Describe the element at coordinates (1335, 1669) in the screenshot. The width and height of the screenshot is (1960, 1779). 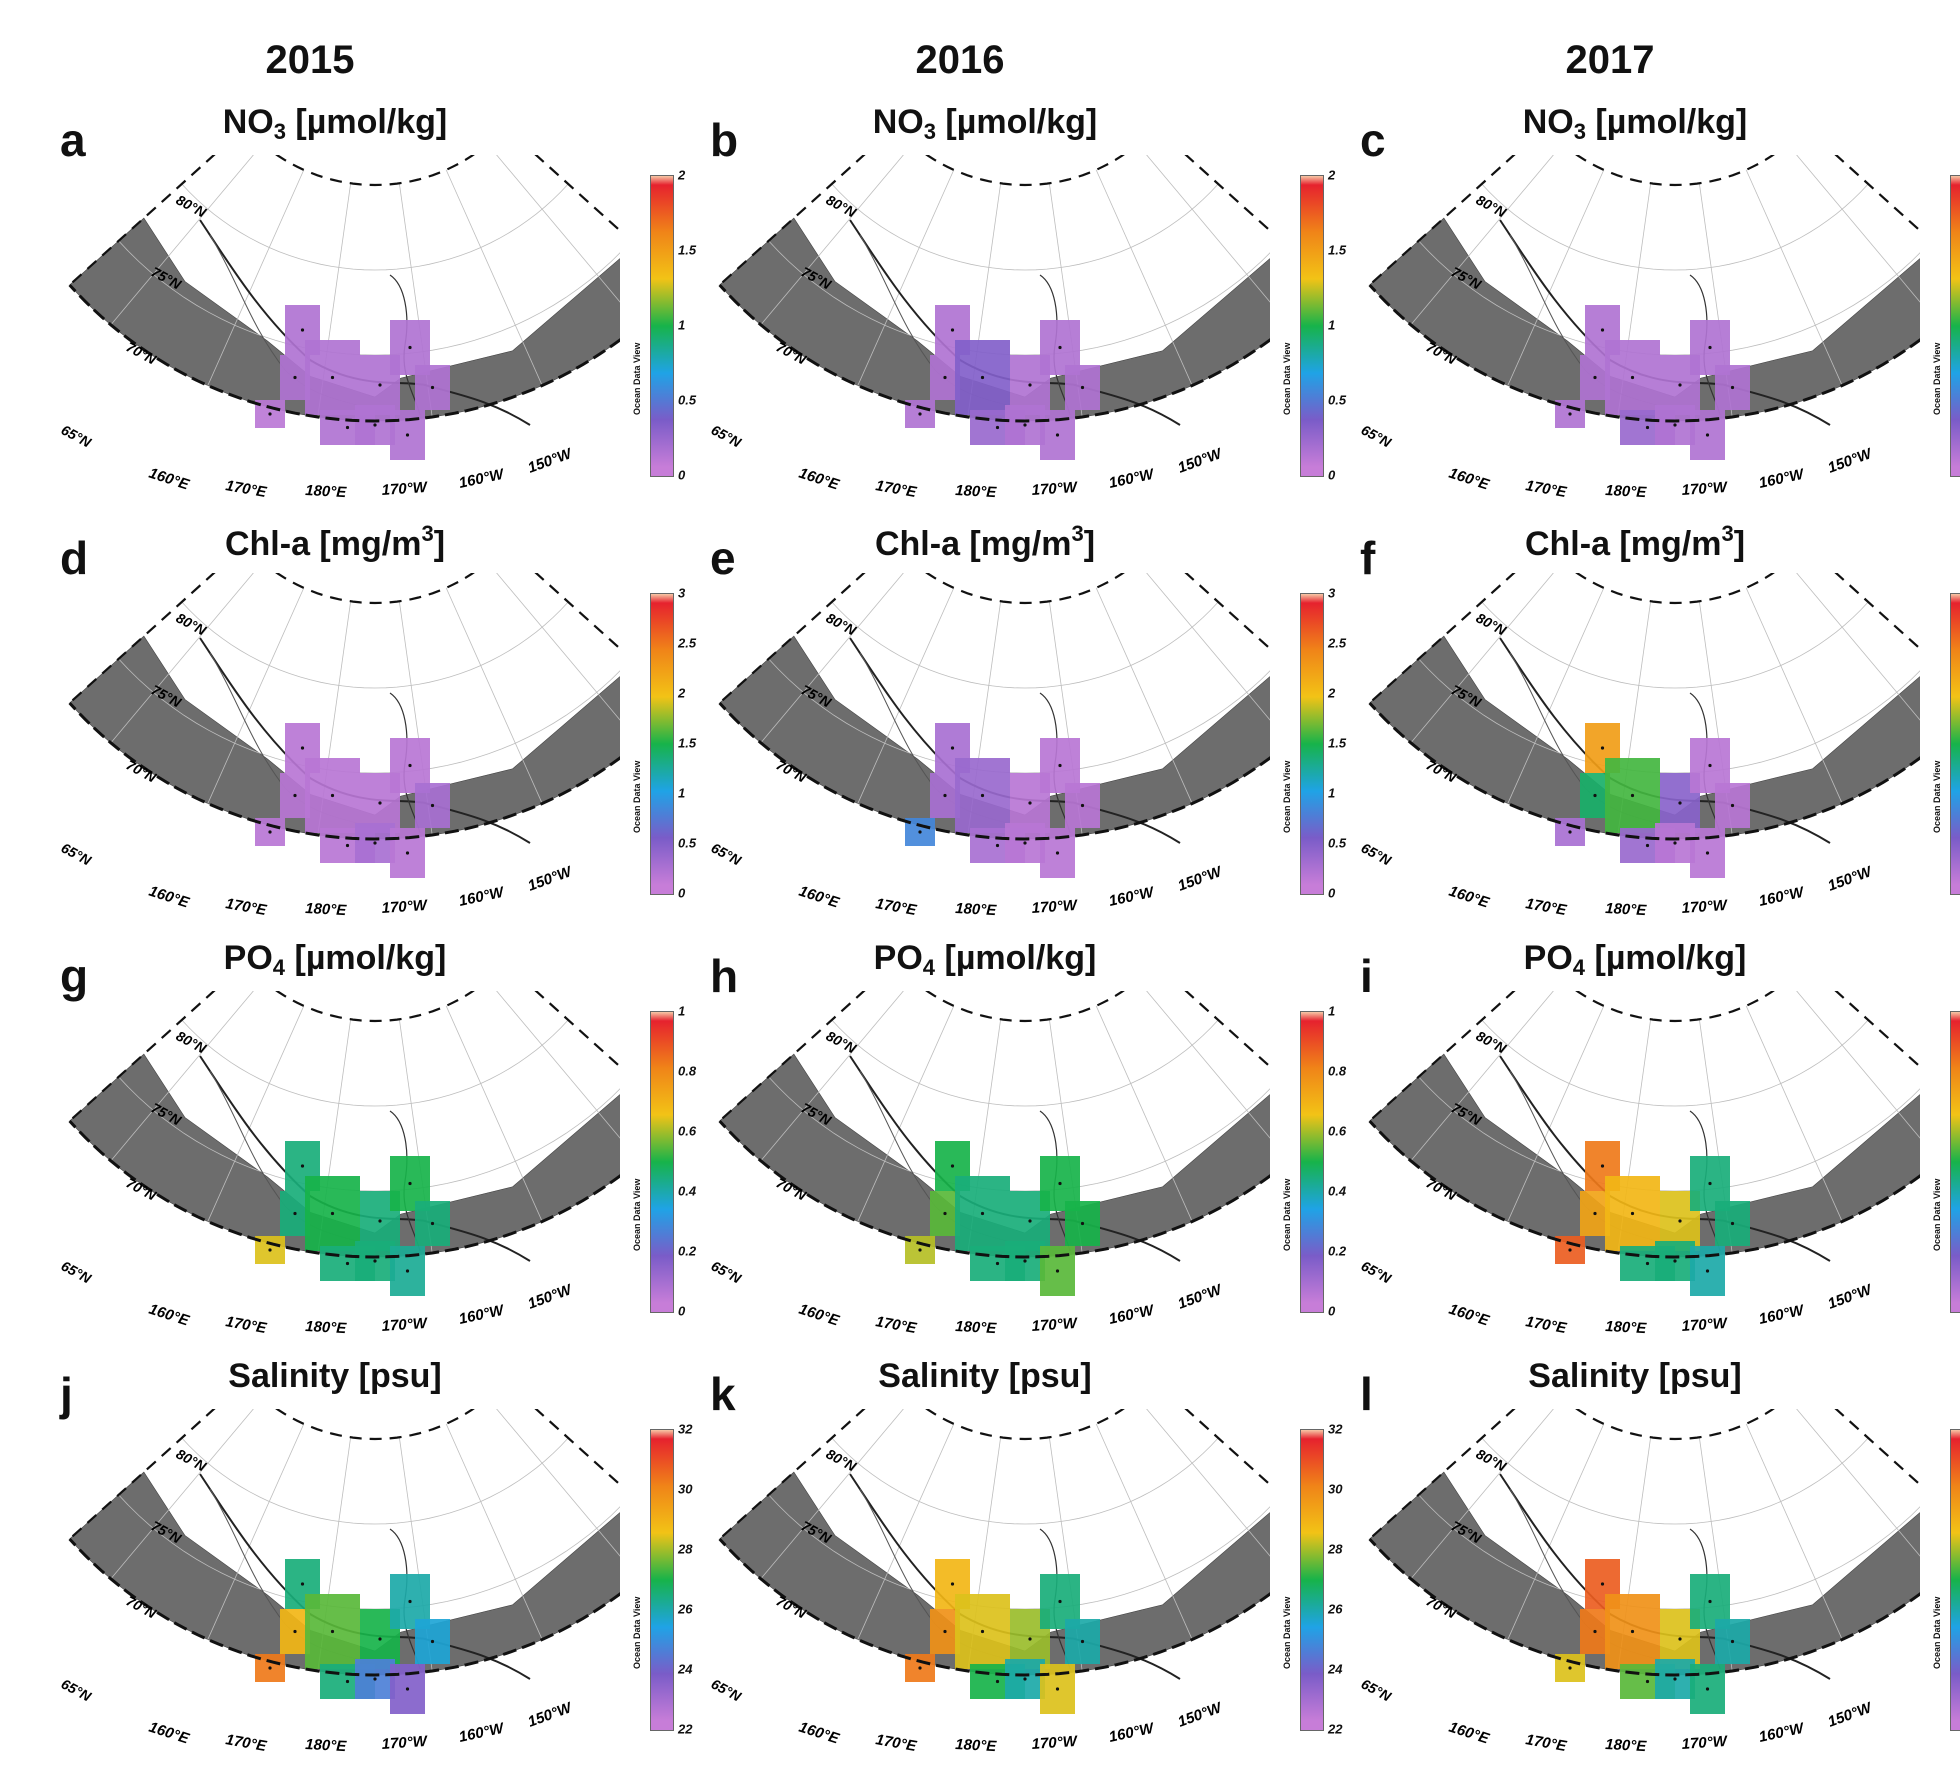
I see `colorbar-tick: 24` at that location.